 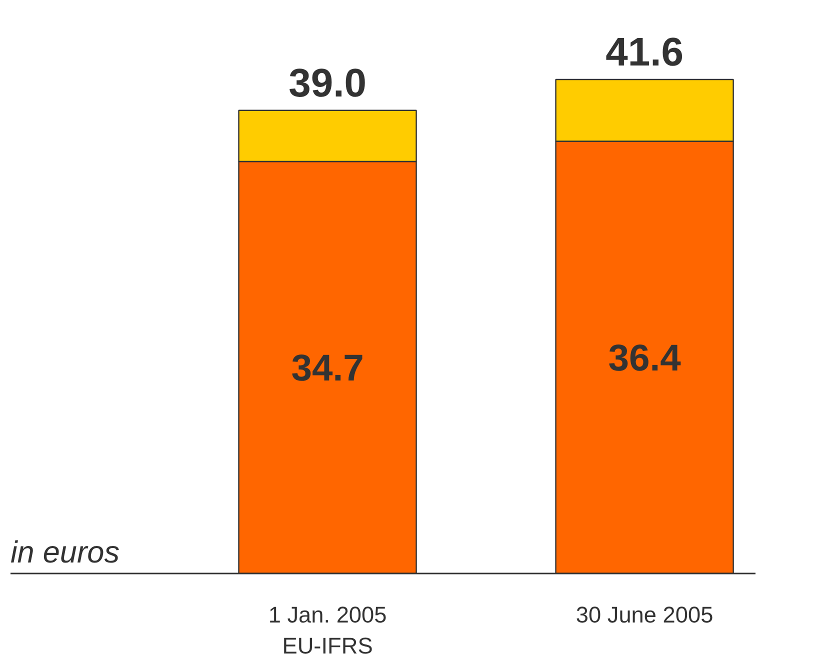 What do you see at coordinates (65, 553) in the screenshot?
I see `annotation: in euros` at bounding box center [65, 553].